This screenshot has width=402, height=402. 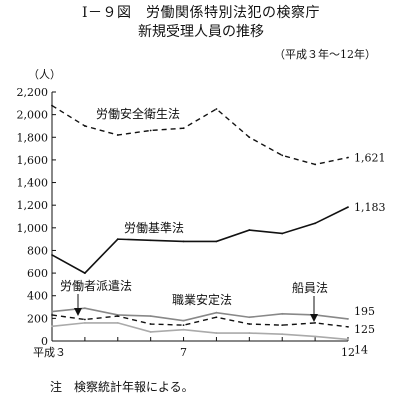 What do you see at coordinates (310, 288) in the screenshot?
I see `series-name-label: 船員法` at bounding box center [310, 288].